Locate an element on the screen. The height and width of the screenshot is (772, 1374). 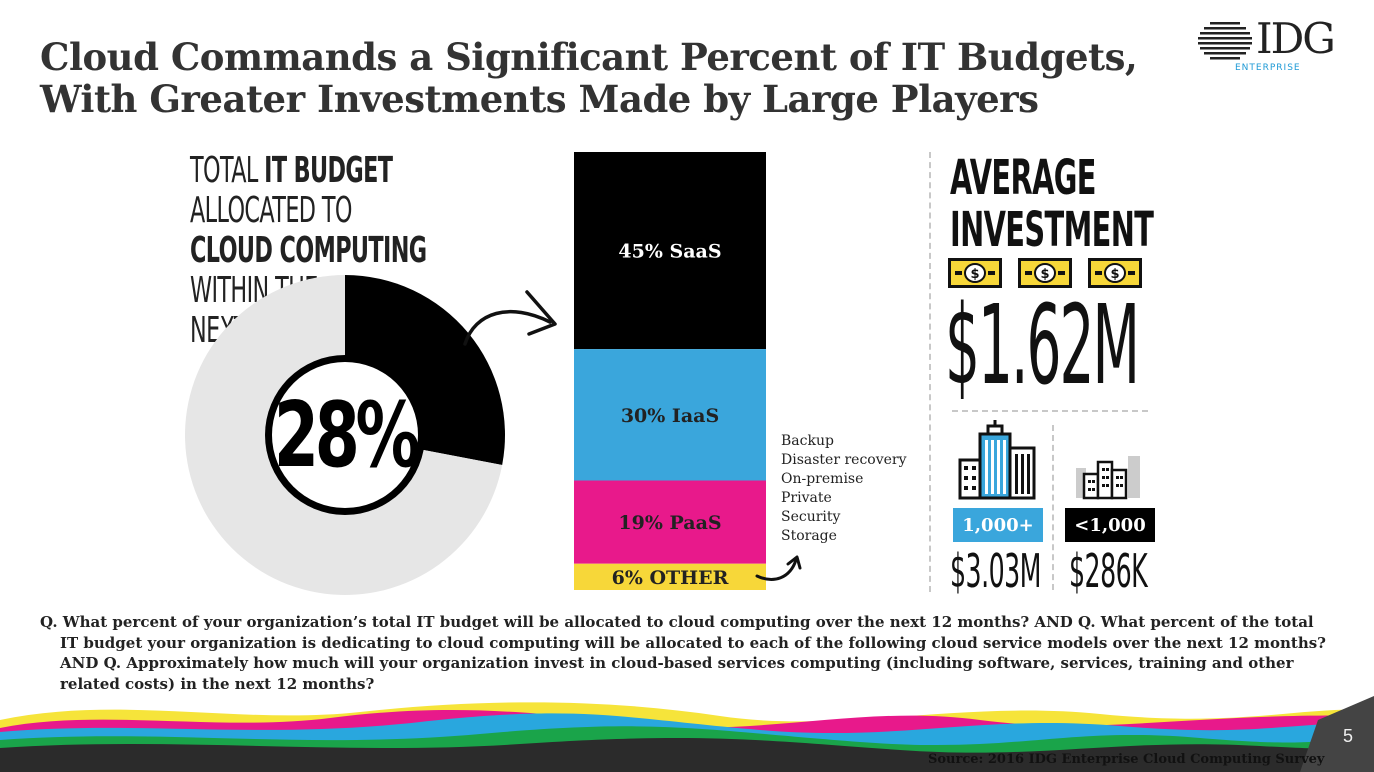
average-investment-value: $1.62M is located at coordinates (1138, 345).